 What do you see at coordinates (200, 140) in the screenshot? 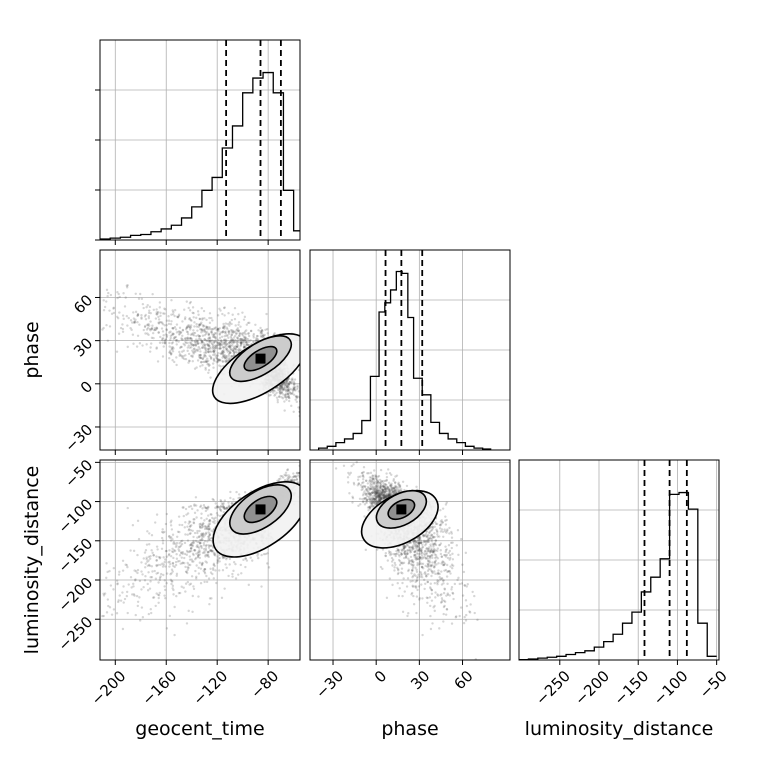
I see `panel-grid` at bounding box center [200, 140].